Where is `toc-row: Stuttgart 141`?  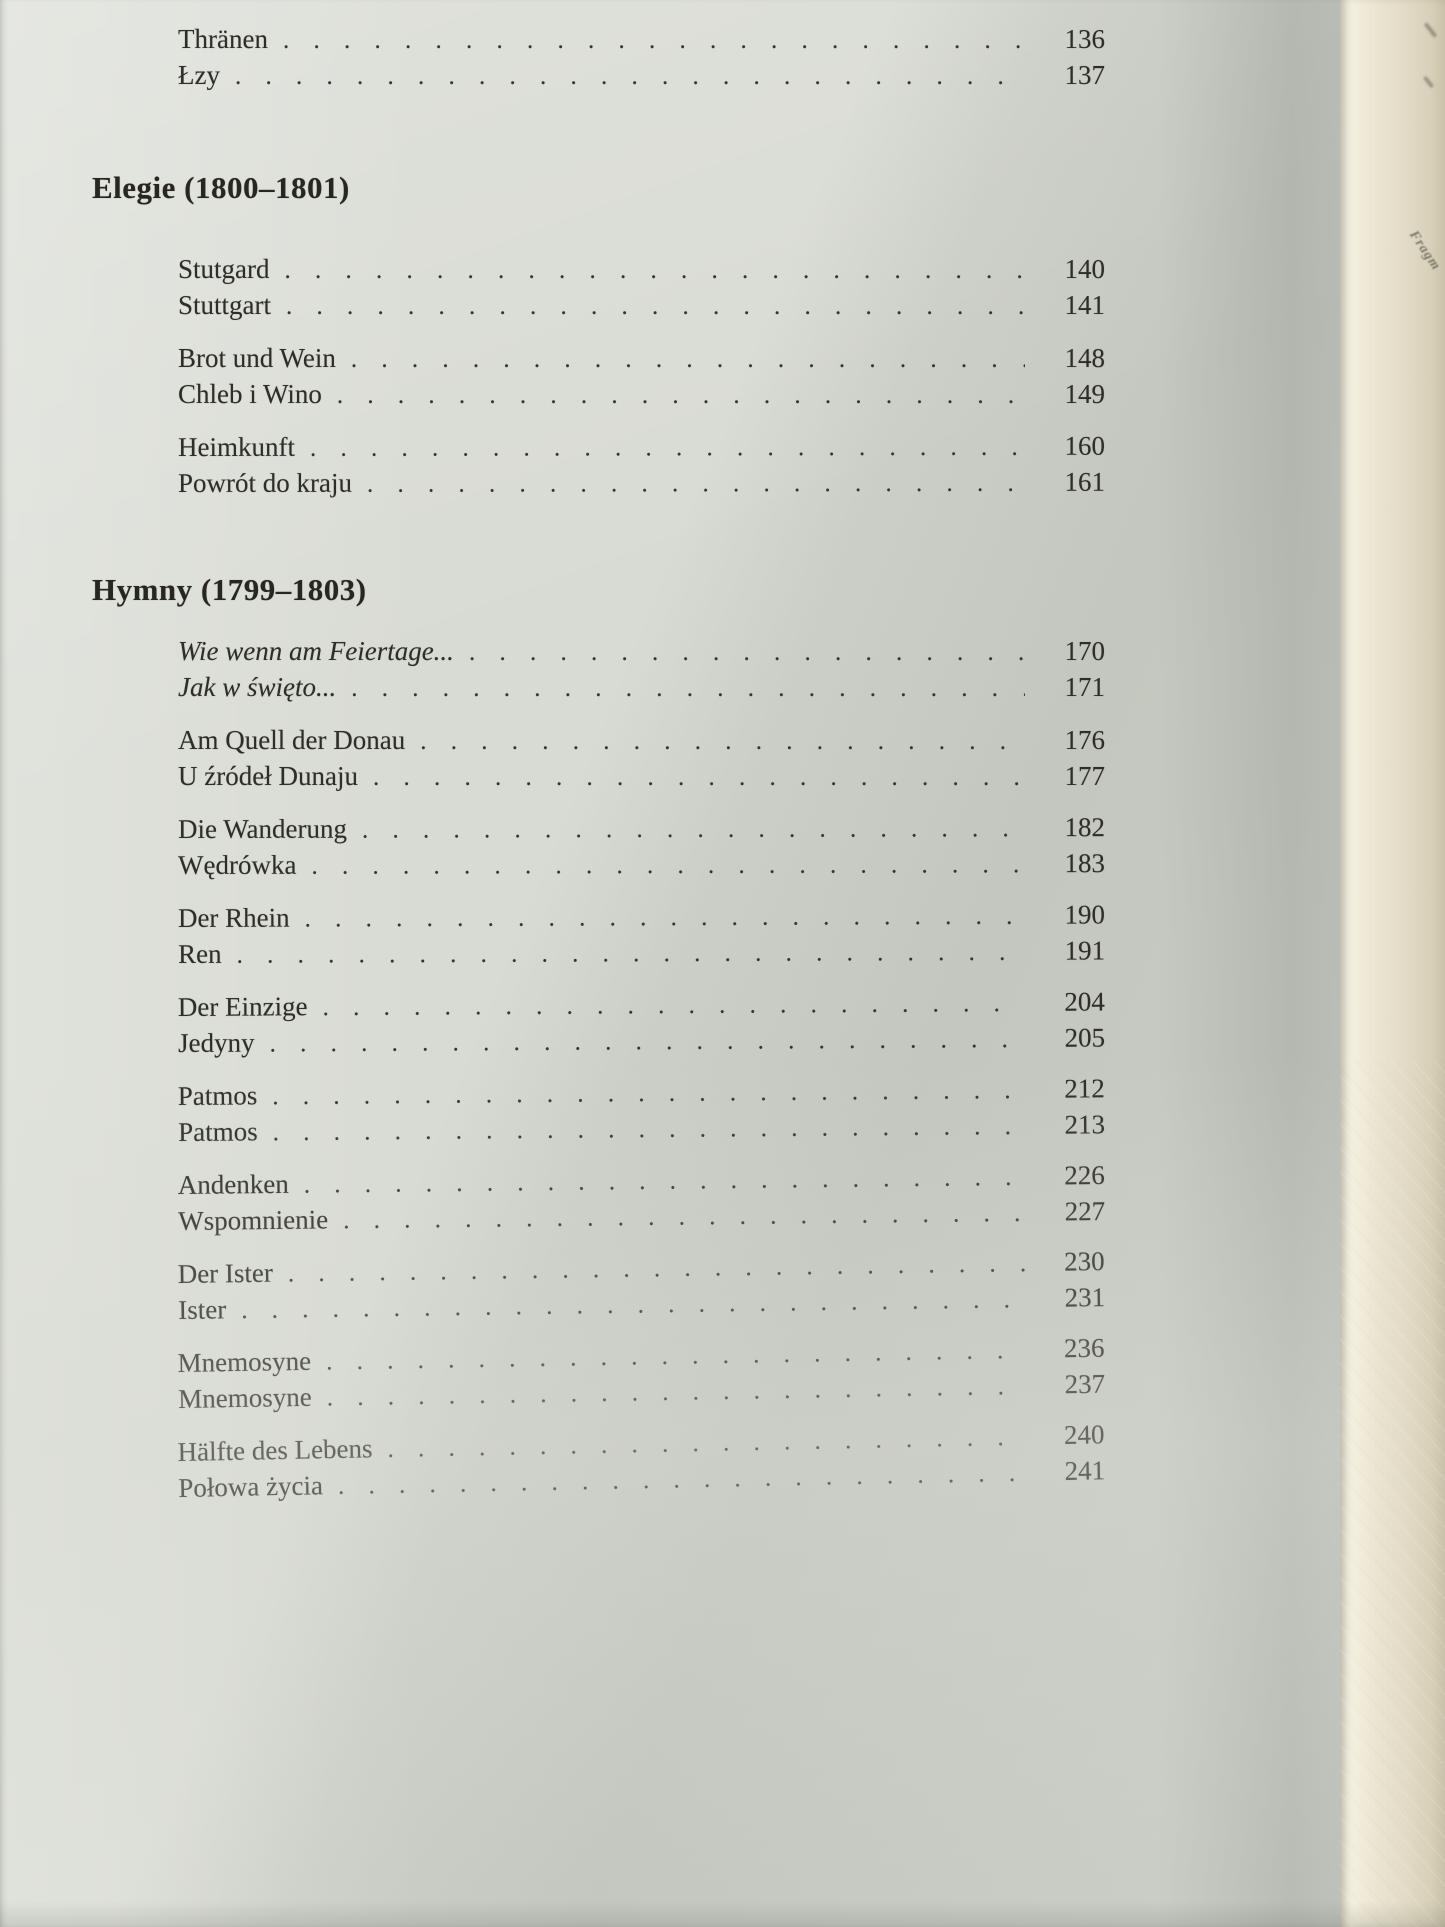 toc-row: Stuttgart 141 is located at coordinates (641, 308).